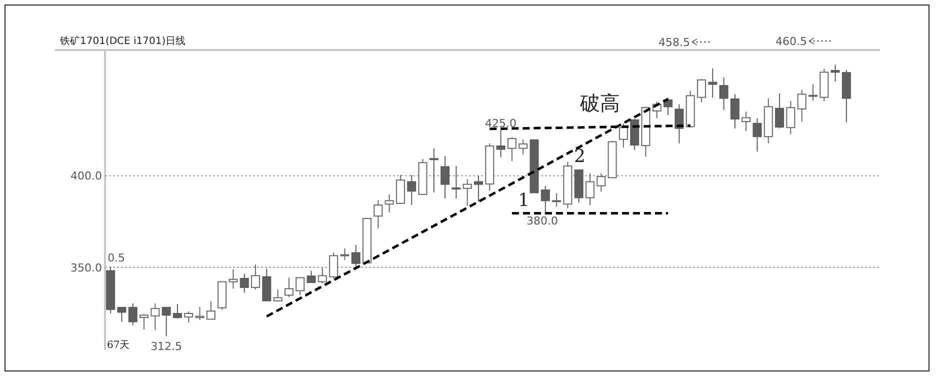 The image size is (936, 379). Describe the element at coordinates (86, 176) in the screenshot. I see `y-tick-label: 400.0` at that location.